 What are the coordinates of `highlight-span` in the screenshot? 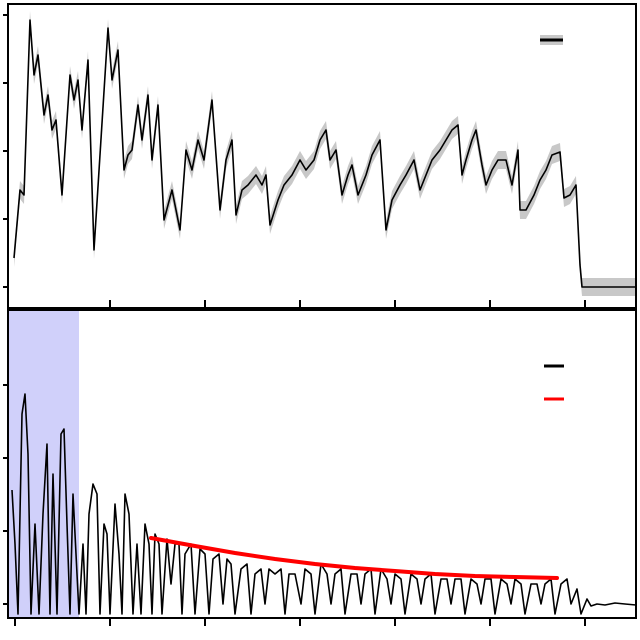 It's located at (43, 464).